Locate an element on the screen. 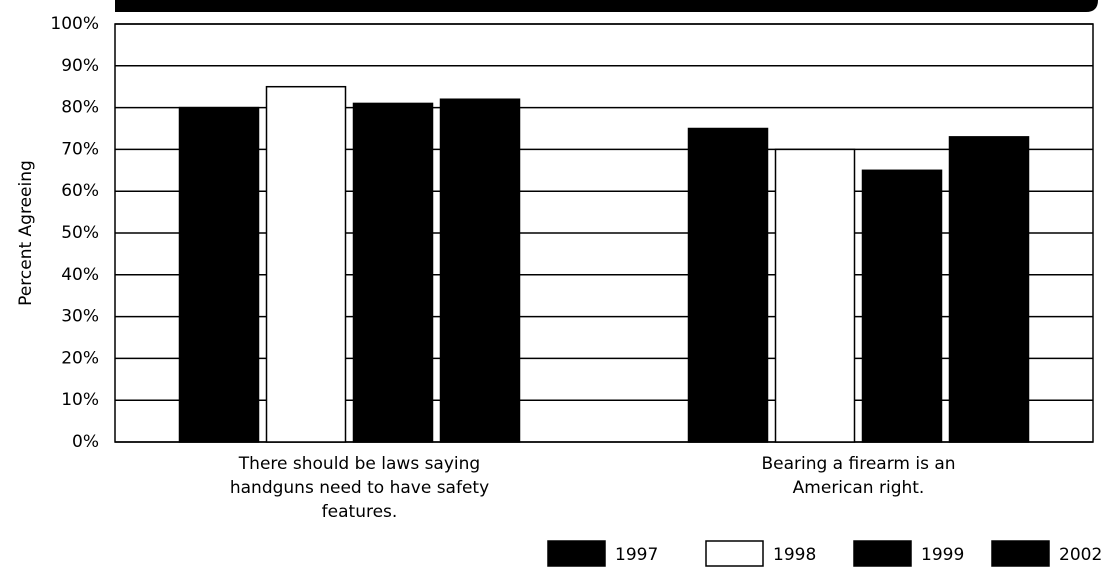 This screenshot has height=571, width=1111. y-tick-label: 50% is located at coordinates (80, 233).